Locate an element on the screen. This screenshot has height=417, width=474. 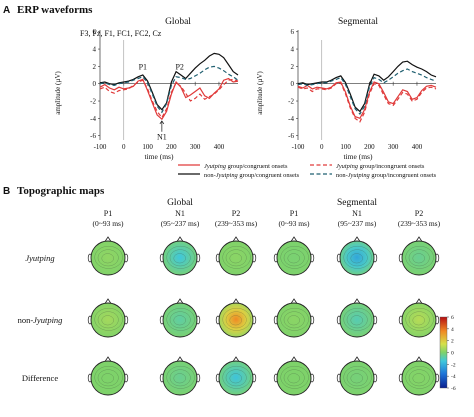
topo-map-global-non-jyutping-p1 is located at coordinates (108, 318).